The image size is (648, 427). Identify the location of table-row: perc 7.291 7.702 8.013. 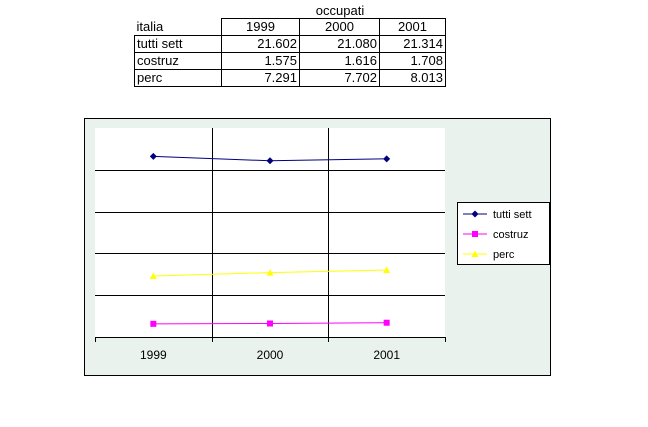
(290, 78).